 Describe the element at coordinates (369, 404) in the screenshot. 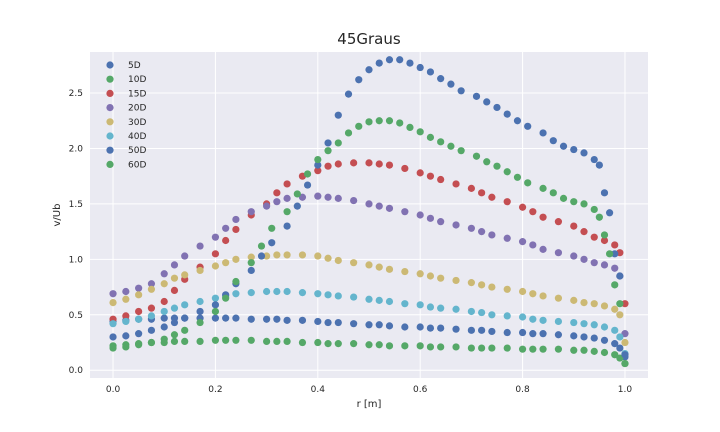

I see `x-axis-label: r [m]` at that location.